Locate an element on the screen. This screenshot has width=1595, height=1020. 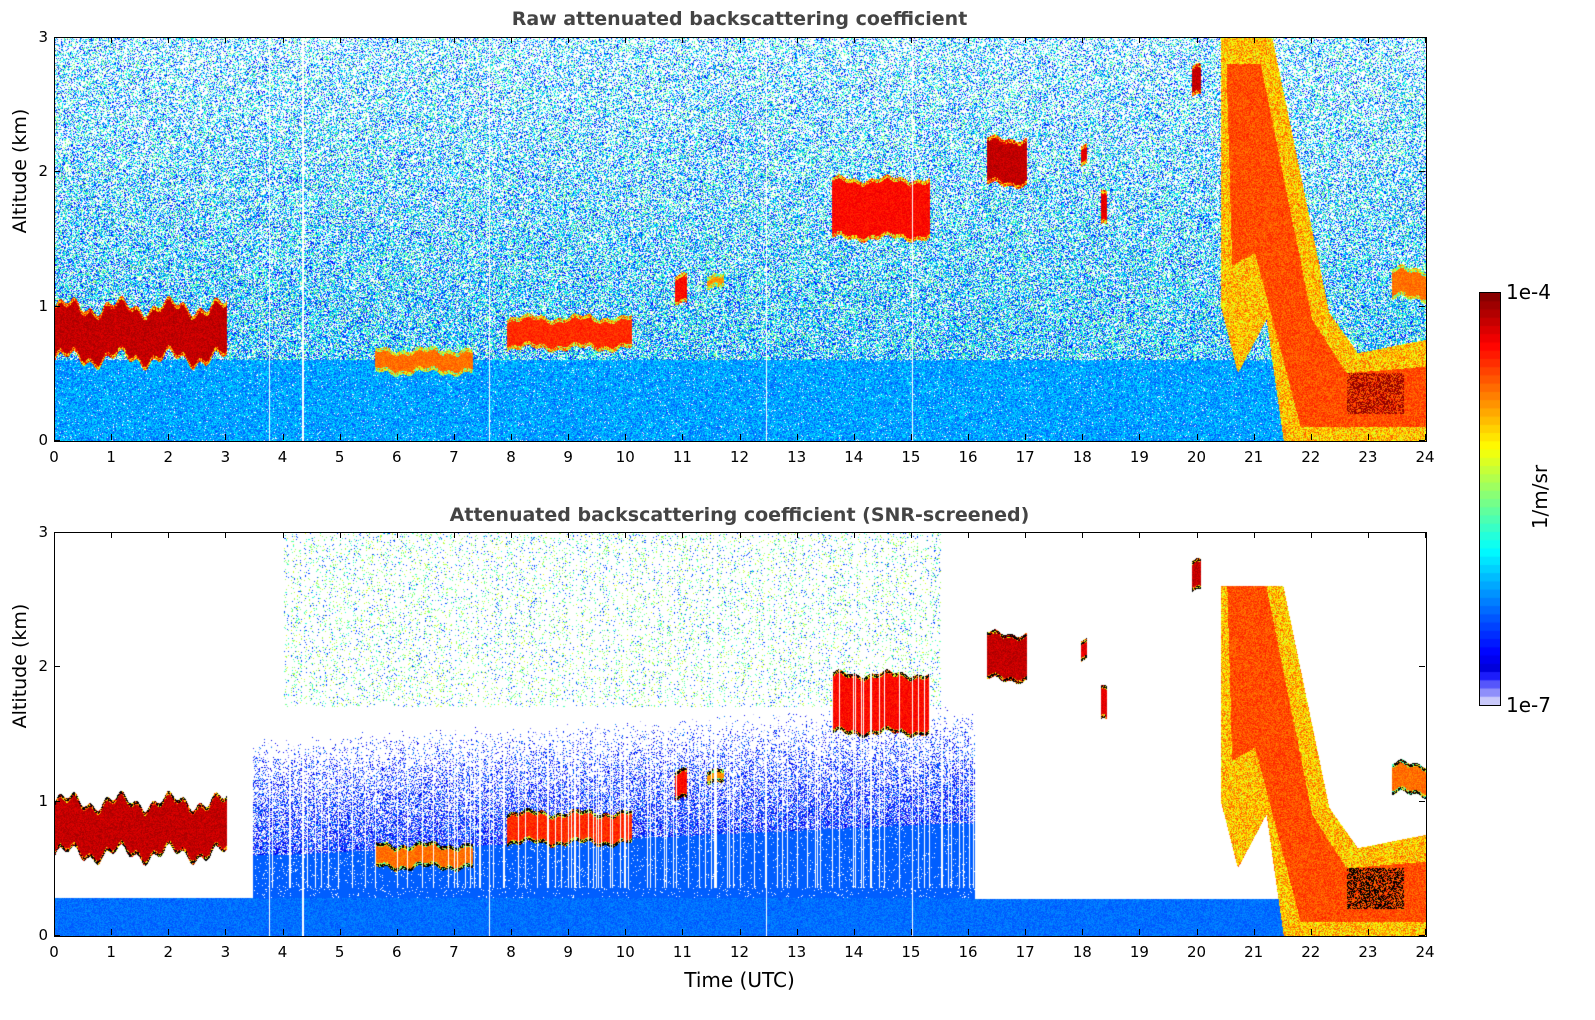
x-tick-label: 16 is located at coordinates (968, 457).